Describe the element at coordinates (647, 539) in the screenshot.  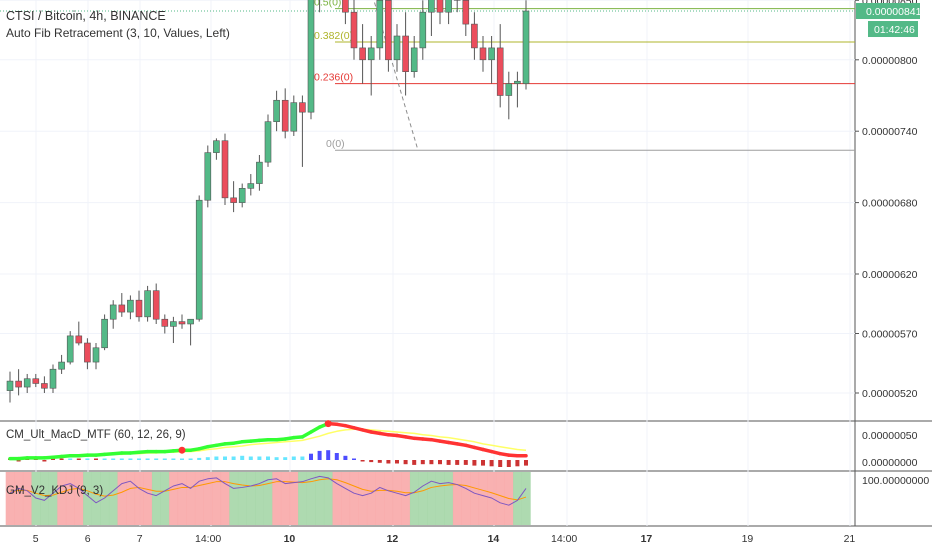
I see `time-tick-label: 17` at that location.